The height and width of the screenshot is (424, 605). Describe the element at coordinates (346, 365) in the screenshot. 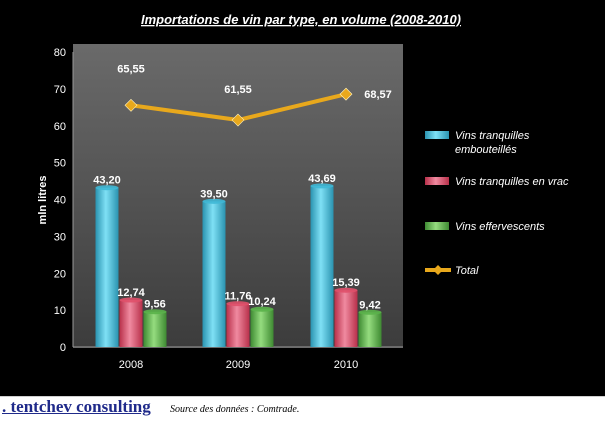

I see `x-tick-label: 2010` at that location.